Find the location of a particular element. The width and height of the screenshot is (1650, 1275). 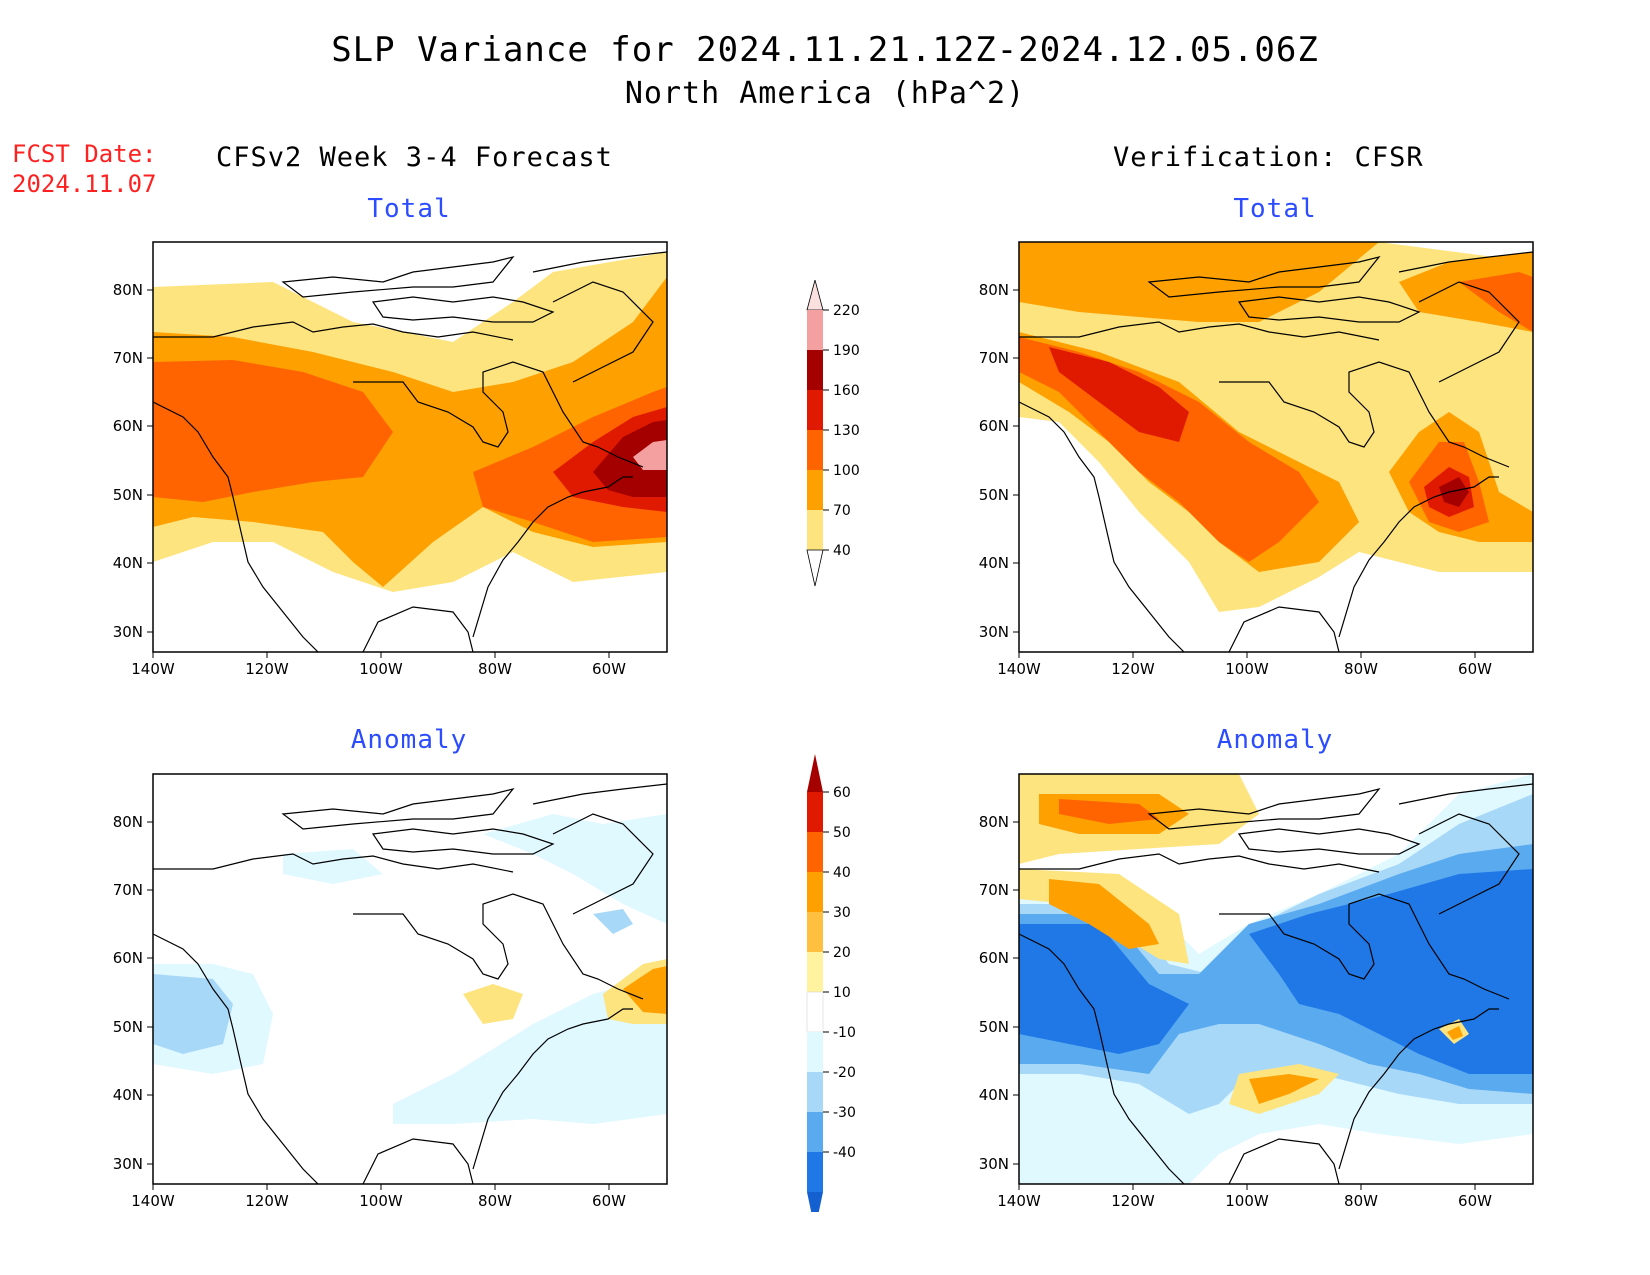

fcst-total-map: 80N 70N 60N 50N 40N 30N 140W 120W 100W 80W 60W is located at coordinates (390, 459).